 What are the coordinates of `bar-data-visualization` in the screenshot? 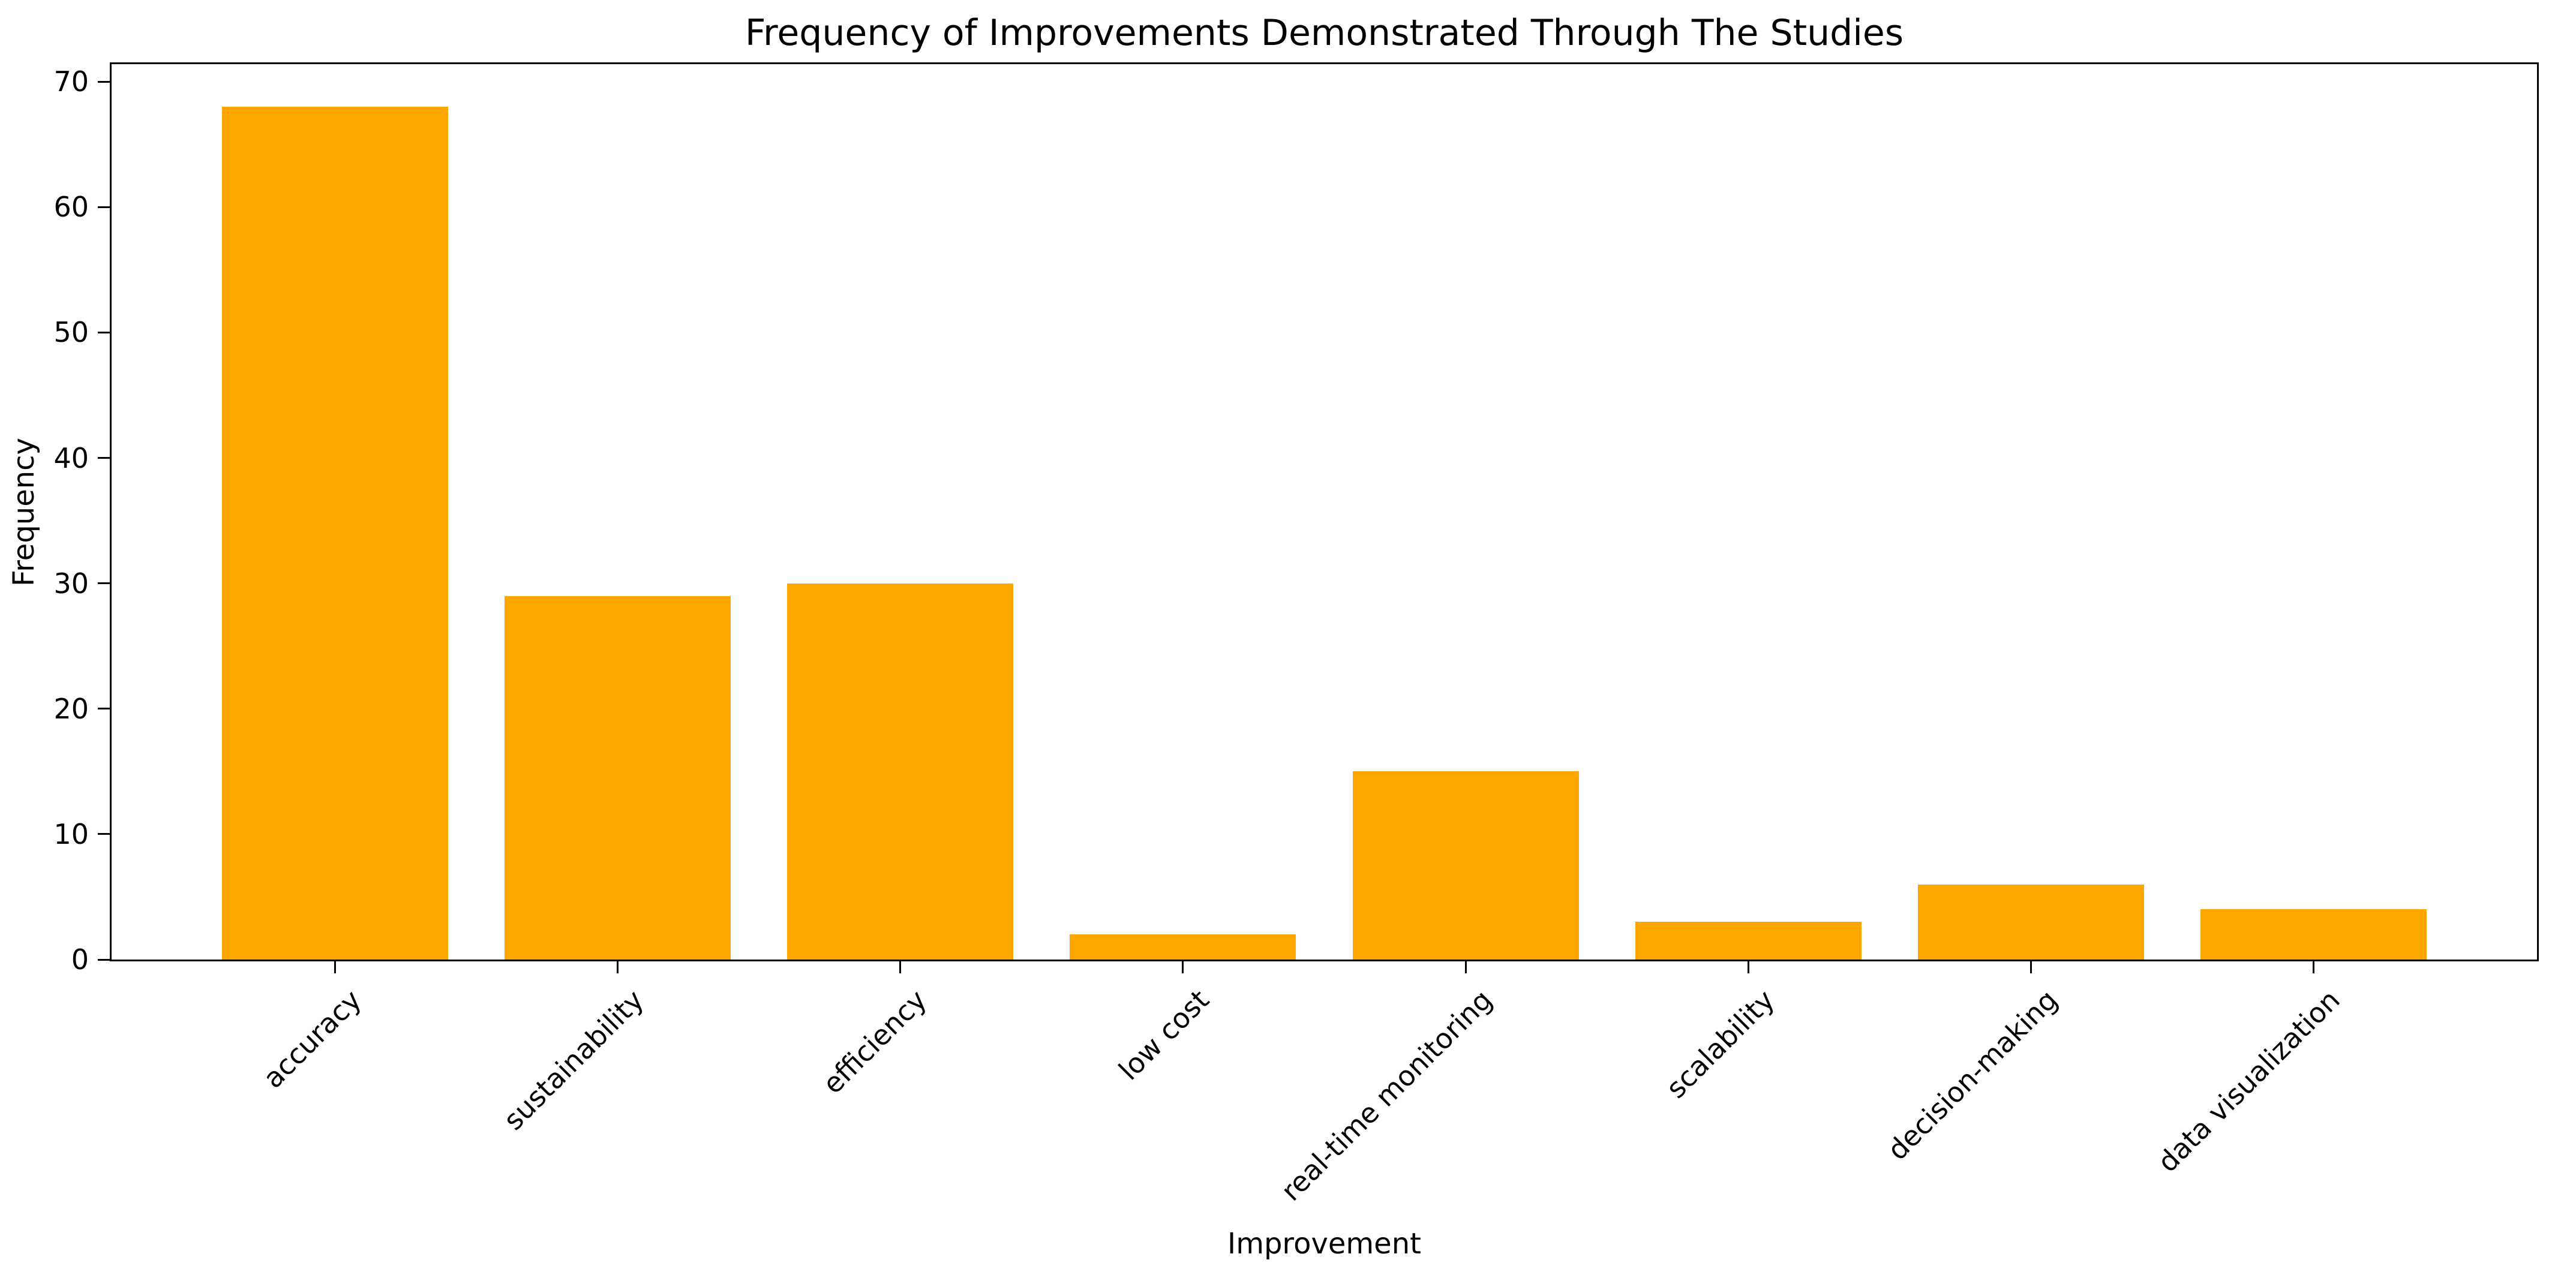 It's located at (2314, 934).